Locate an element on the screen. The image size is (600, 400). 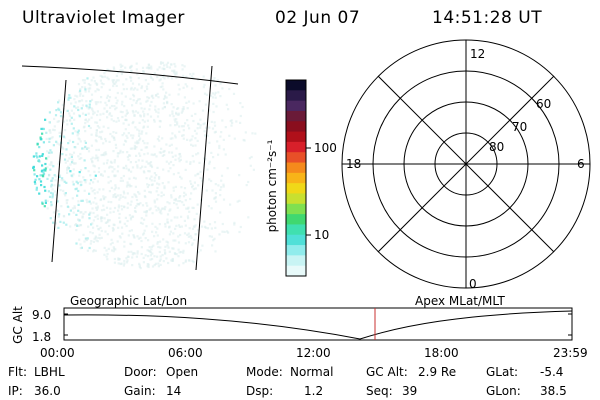
dsp-value: 1.2 is located at coordinates (314, 391).